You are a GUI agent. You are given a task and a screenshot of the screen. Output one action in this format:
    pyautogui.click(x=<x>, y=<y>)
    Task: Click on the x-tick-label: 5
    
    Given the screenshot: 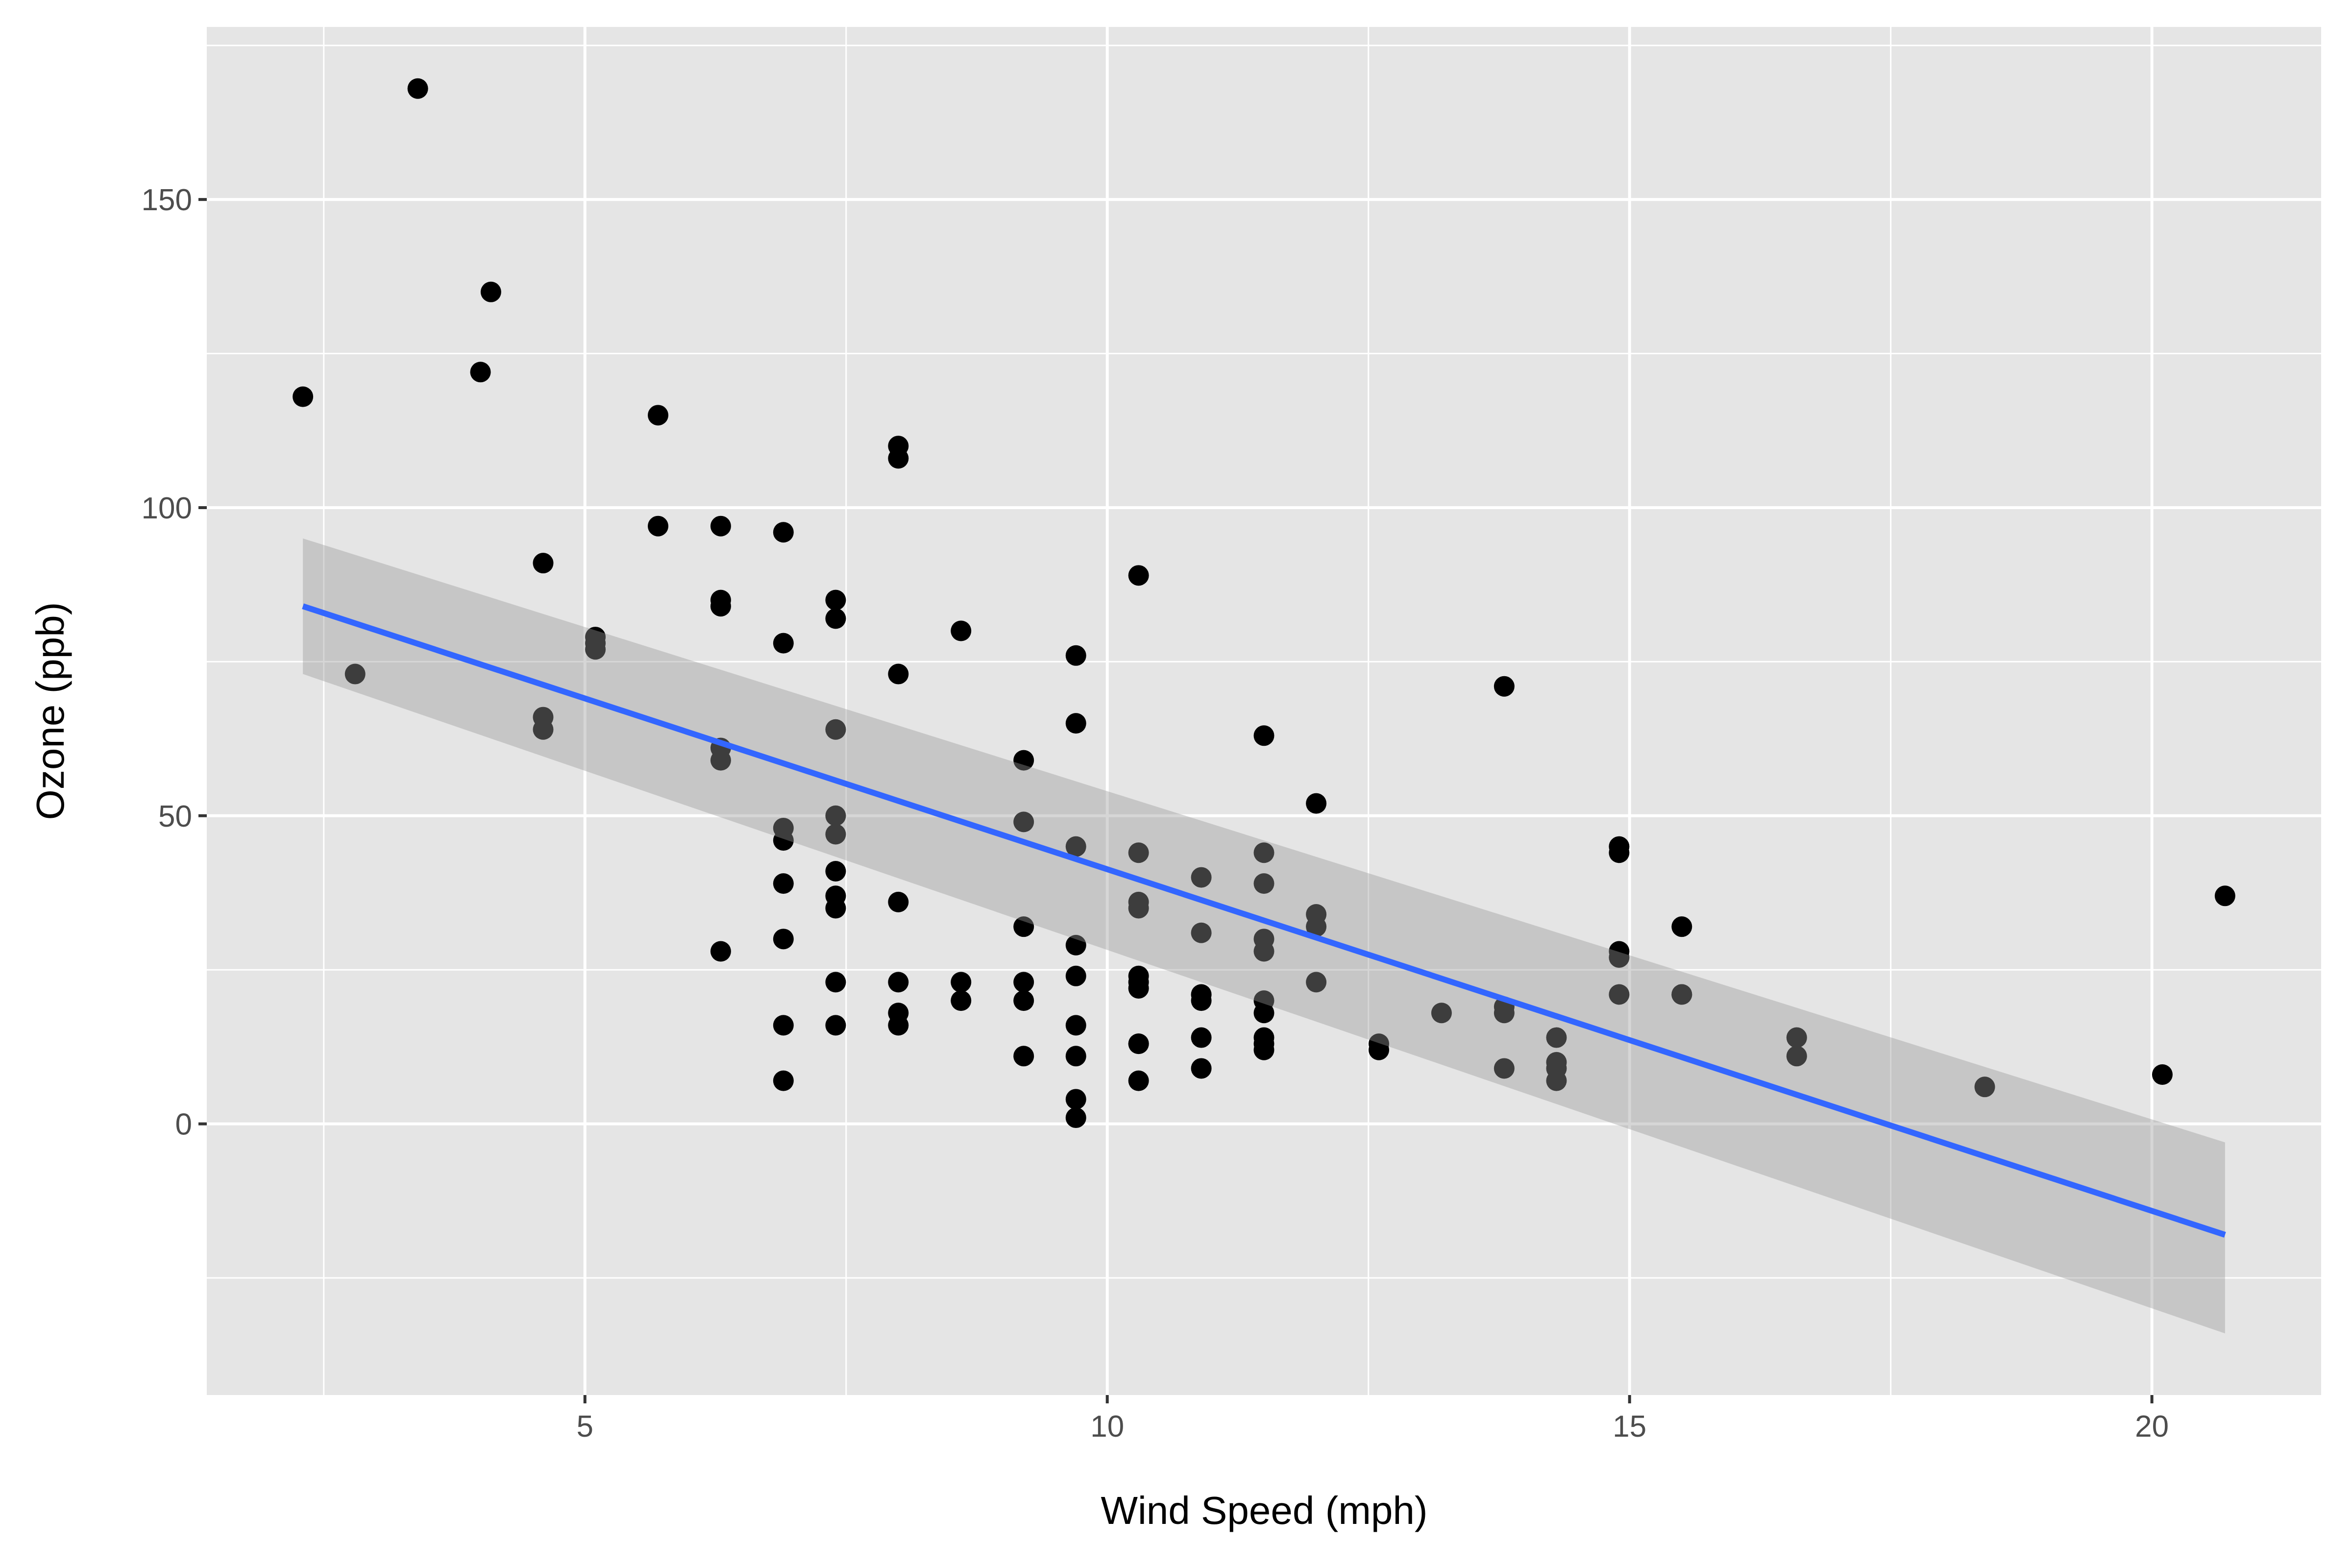 What is the action you would take?
    pyautogui.click(x=585, y=1427)
    